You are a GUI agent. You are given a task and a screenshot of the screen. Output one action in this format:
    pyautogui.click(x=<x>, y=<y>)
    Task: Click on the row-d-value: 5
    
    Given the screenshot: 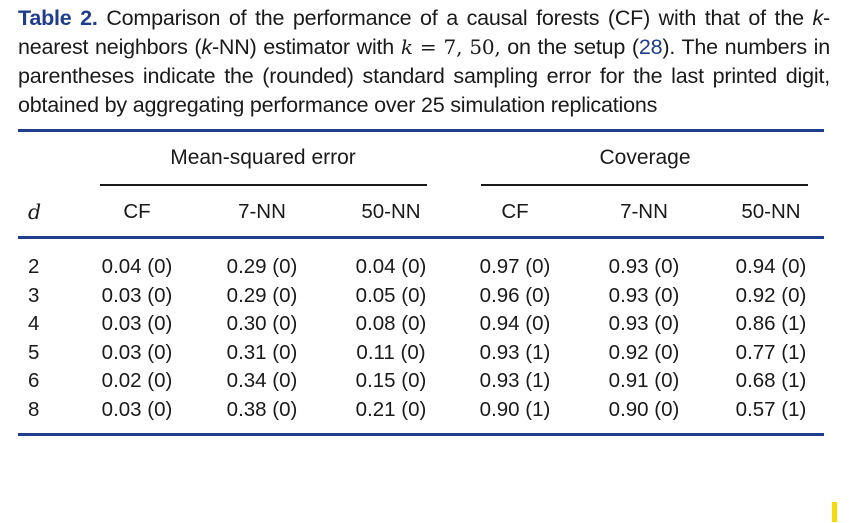 What is the action you would take?
    pyautogui.click(x=34, y=352)
    